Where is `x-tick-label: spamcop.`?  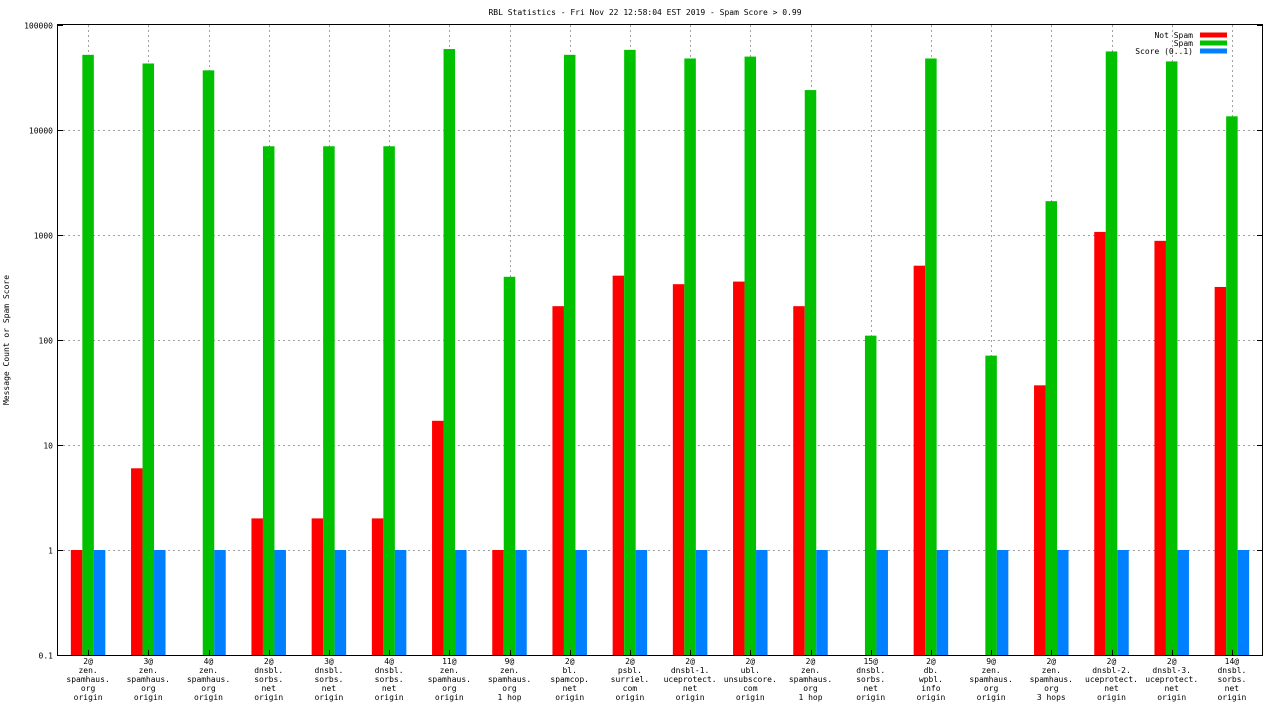 x-tick-label: spamcop. is located at coordinates (569, 679).